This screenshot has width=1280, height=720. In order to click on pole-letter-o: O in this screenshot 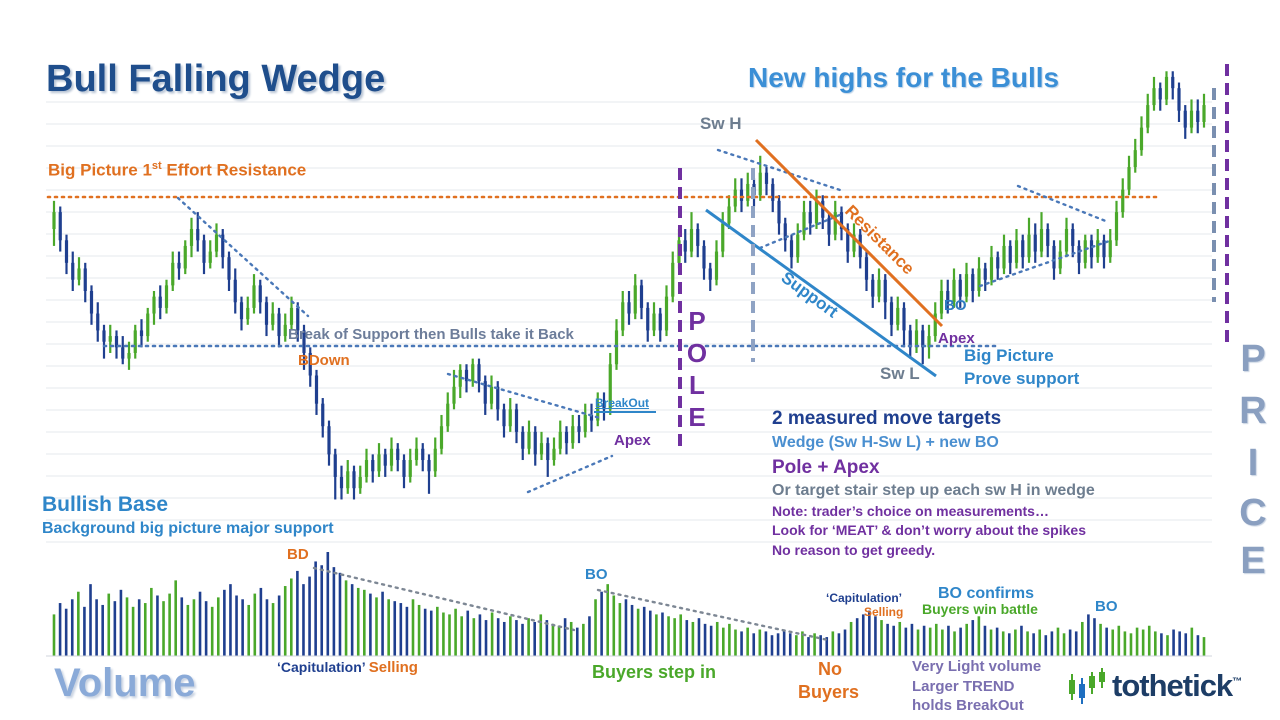, I will do `click(697, 353)`.